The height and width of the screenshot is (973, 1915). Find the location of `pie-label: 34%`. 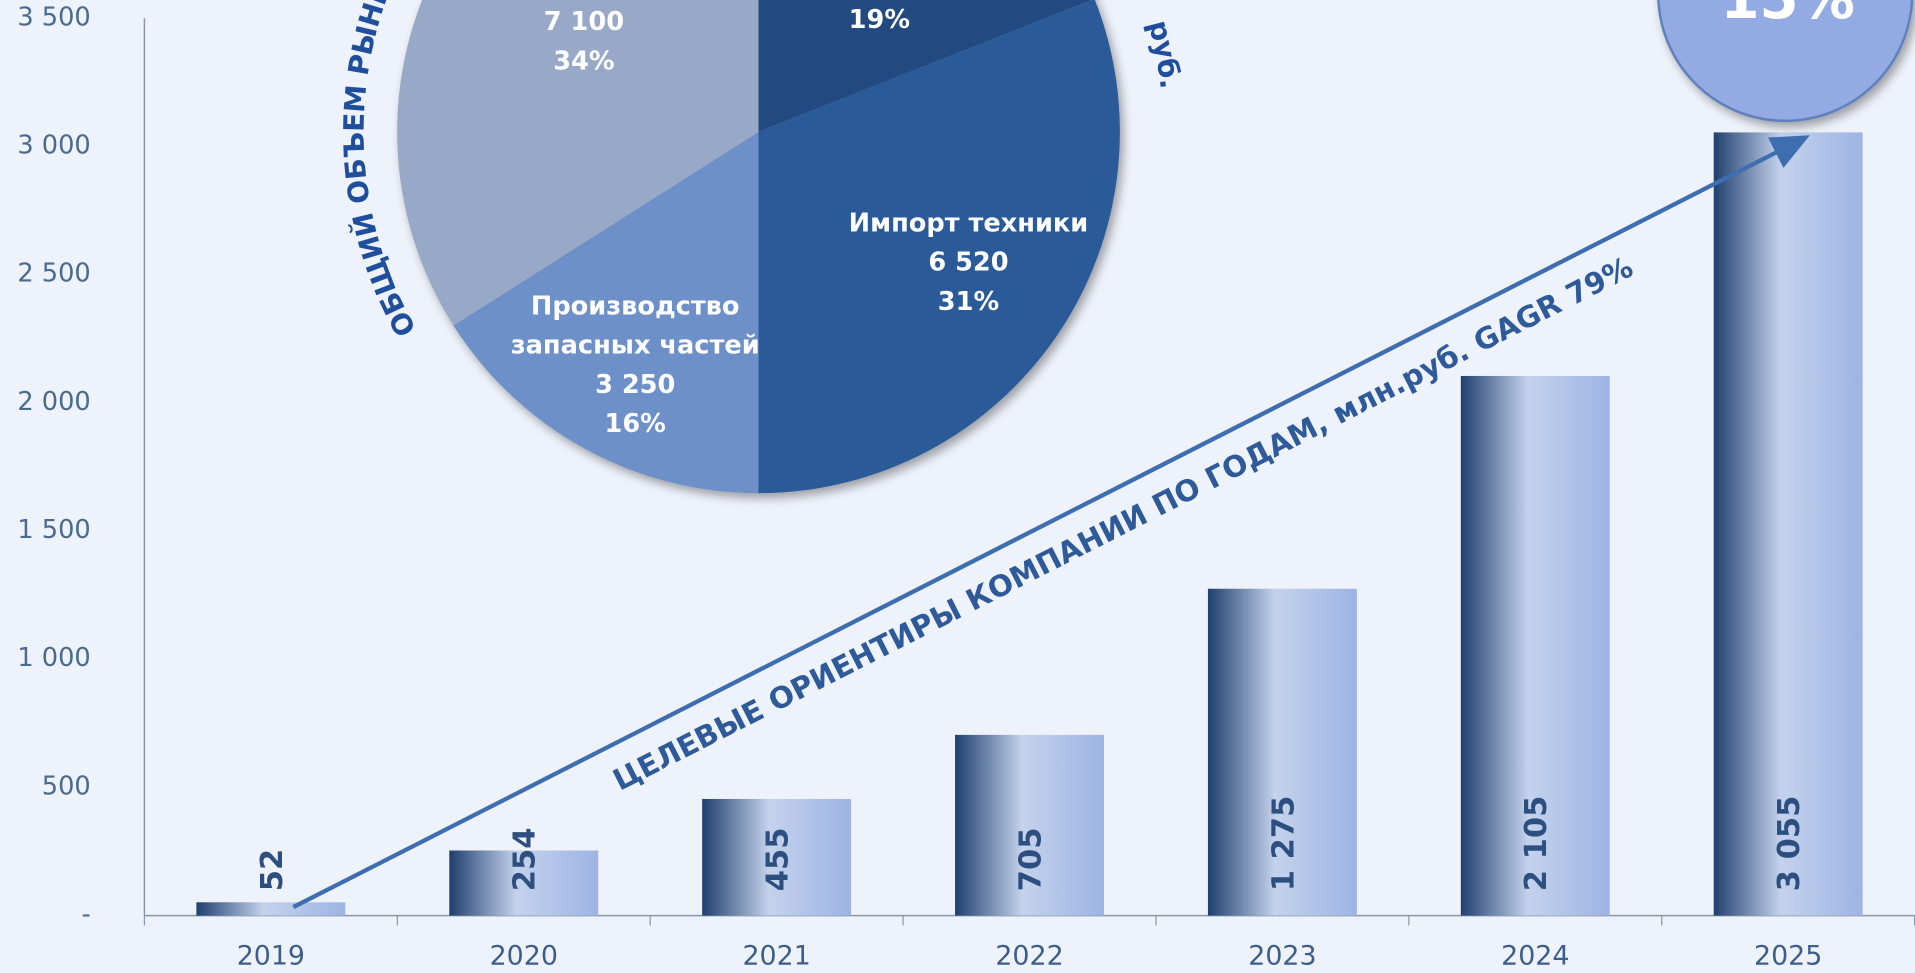

pie-label: 34% is located at coordinates (583, 61).